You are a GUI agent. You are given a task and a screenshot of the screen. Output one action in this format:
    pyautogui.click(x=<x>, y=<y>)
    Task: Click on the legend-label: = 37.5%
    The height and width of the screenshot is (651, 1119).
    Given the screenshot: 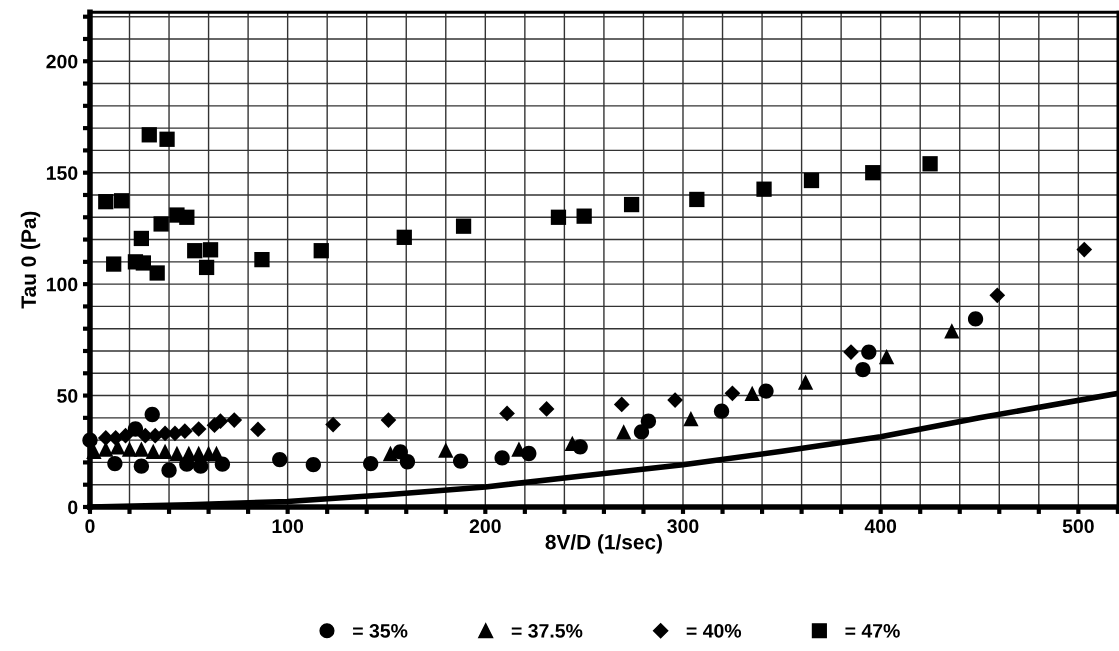 What is the action you would take?
    pyautogui.click(x=547, y=630)
    